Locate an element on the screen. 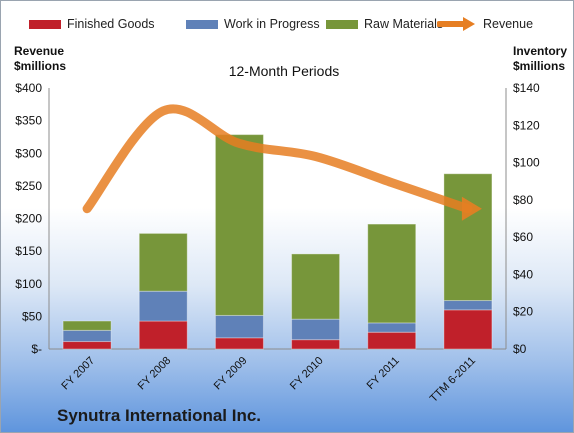 This screenshot has height=433, width=574. company-name: Synutra International Inc. is located at coordinates (159, 415).